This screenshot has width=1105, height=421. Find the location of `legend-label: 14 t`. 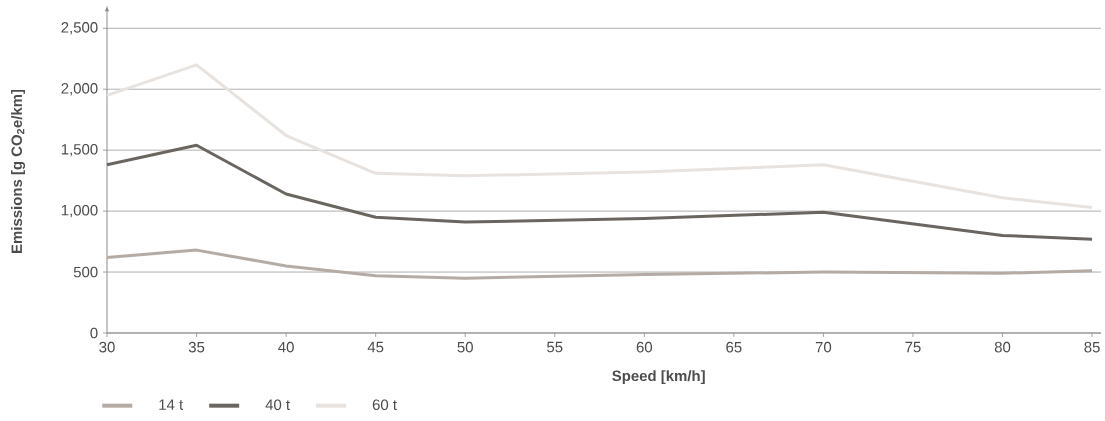

legend-label: 14 t is located at coordinates (171, 404).